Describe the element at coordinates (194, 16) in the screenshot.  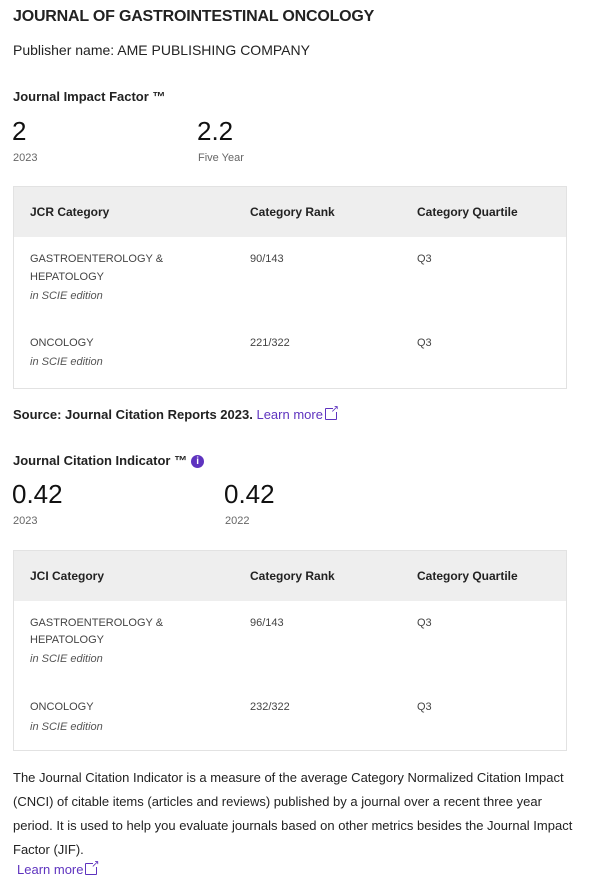
I see `journal-title: JOURNAL OF GASTROINTESTINAL ONCOLOGY` at that location.